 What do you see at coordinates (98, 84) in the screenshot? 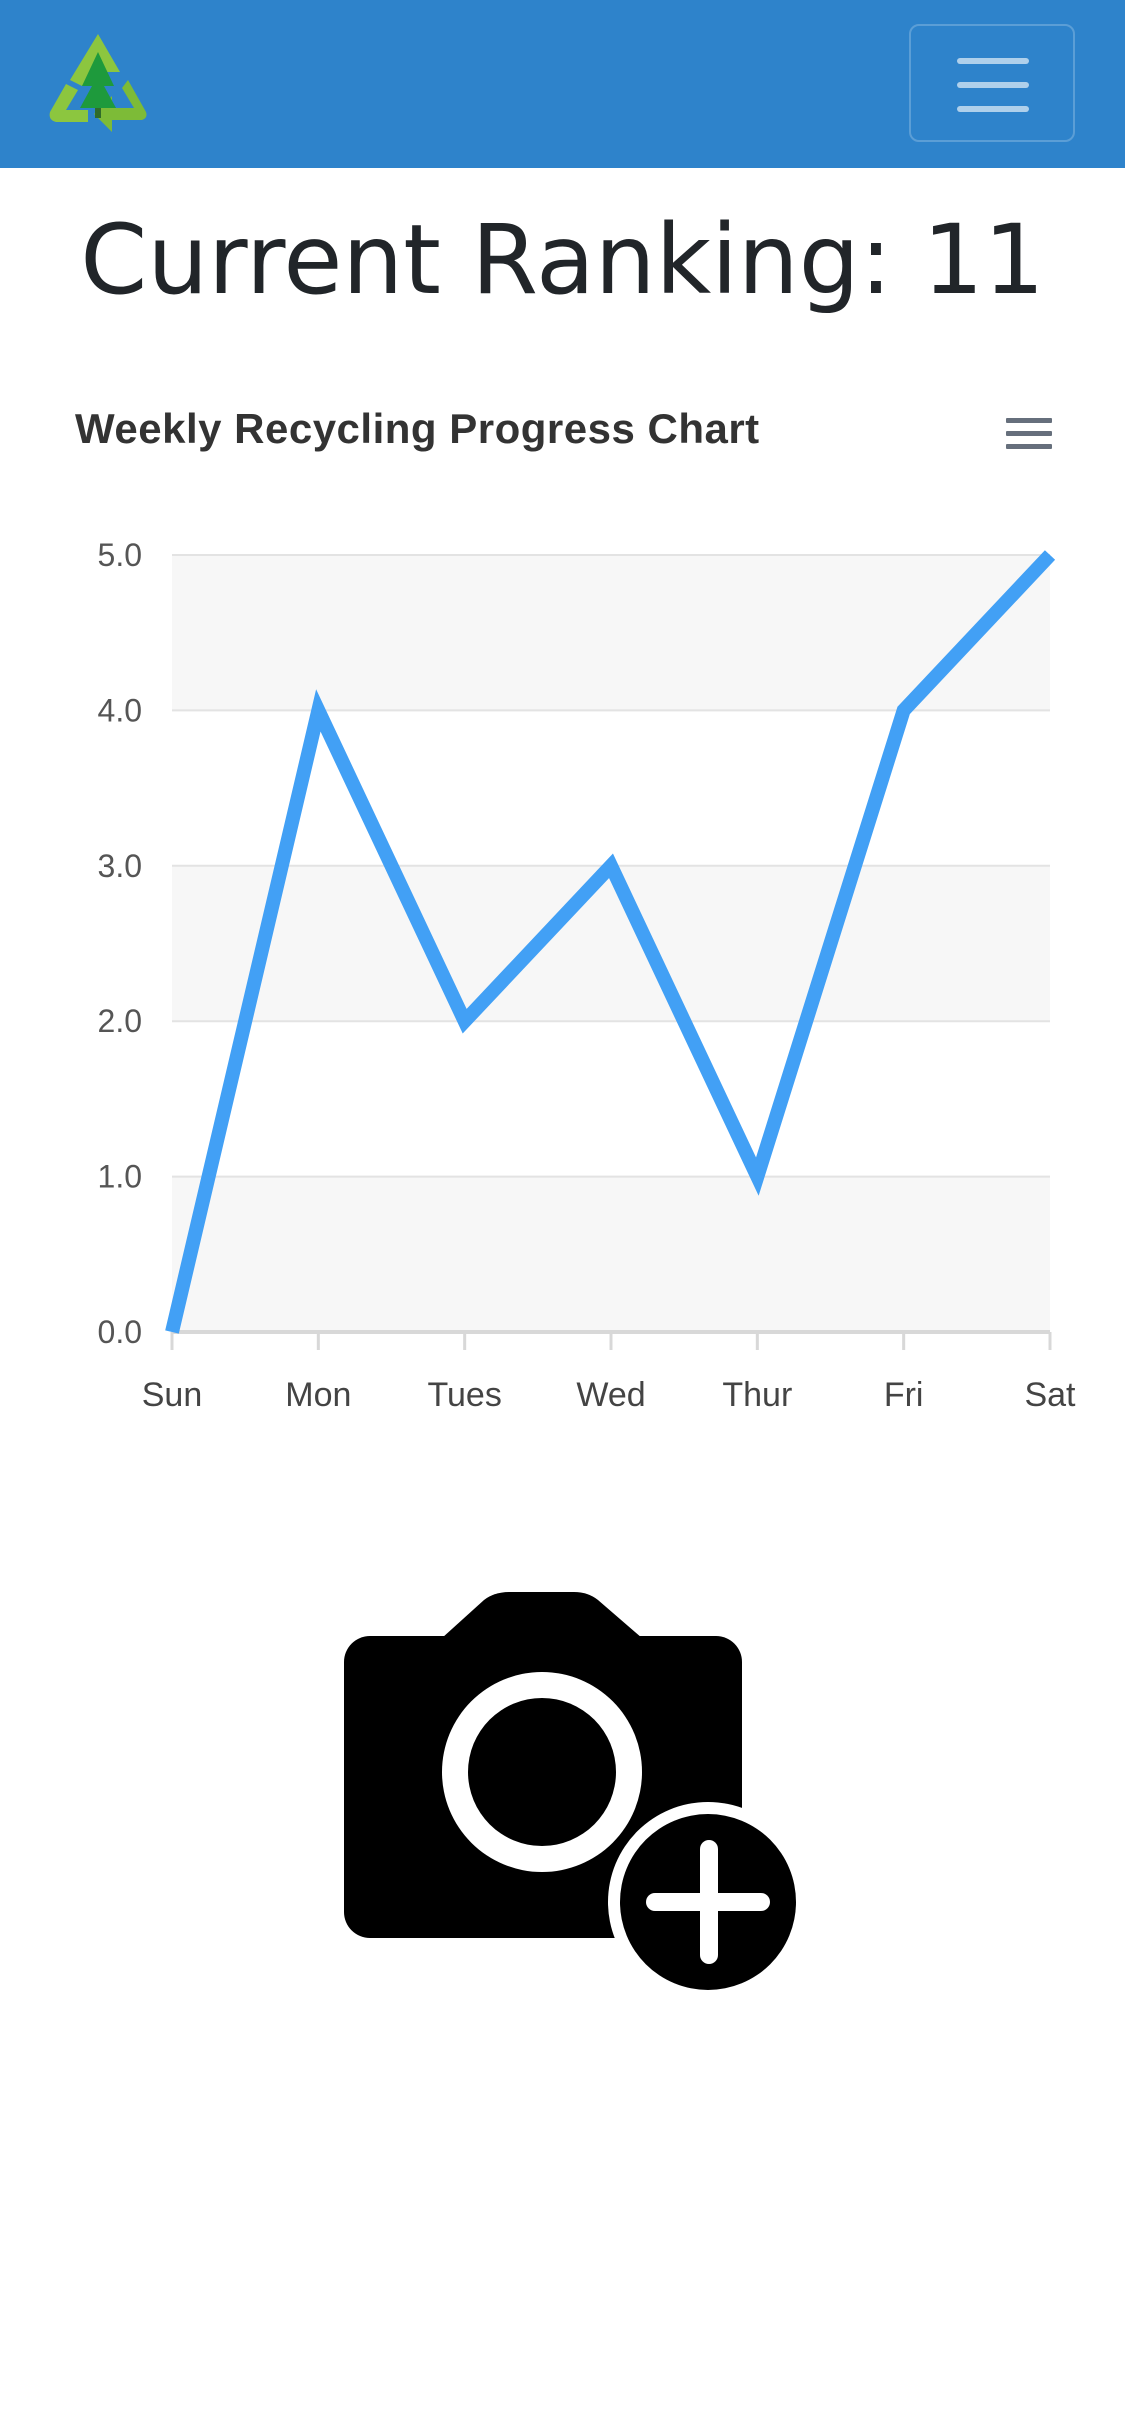
I see `recycle-tree-logo-icon` at bounding box center [98, 84].